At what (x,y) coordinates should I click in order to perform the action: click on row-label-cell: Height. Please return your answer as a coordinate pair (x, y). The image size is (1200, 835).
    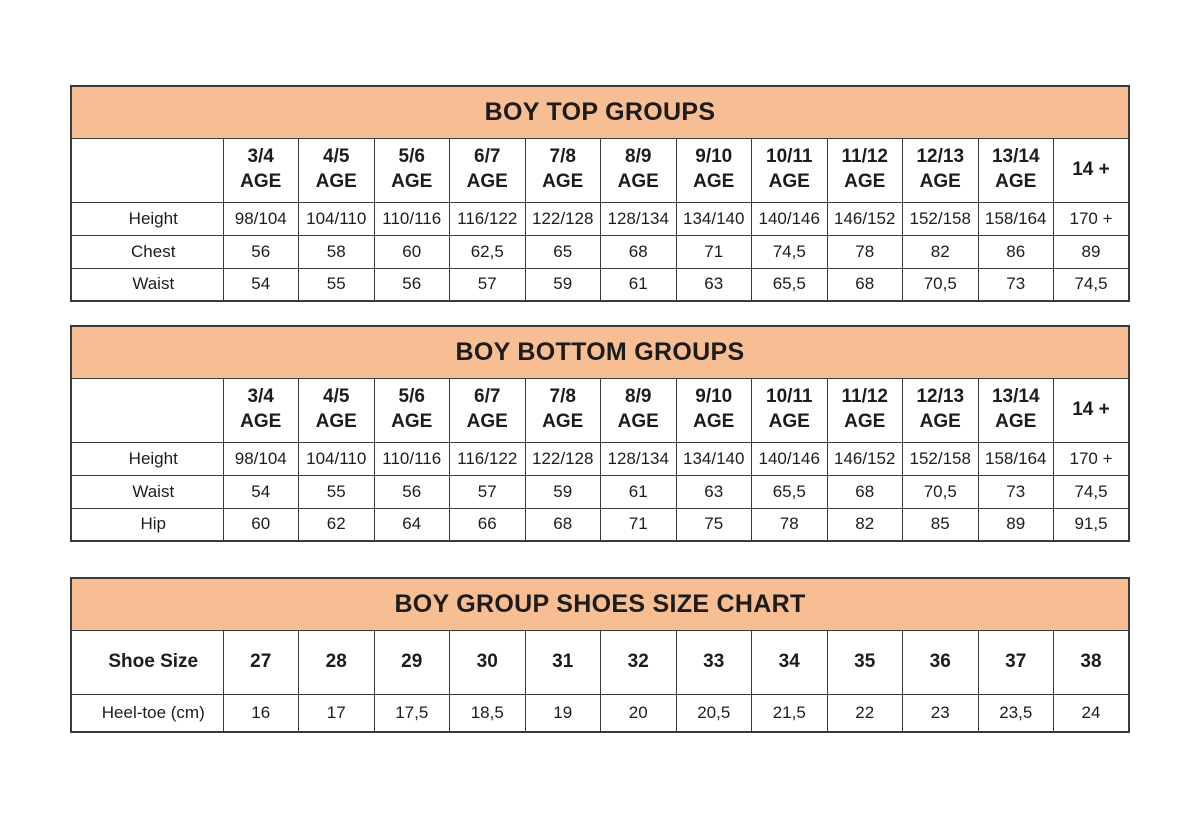
    Looking at the image, I should click on (147, 458).